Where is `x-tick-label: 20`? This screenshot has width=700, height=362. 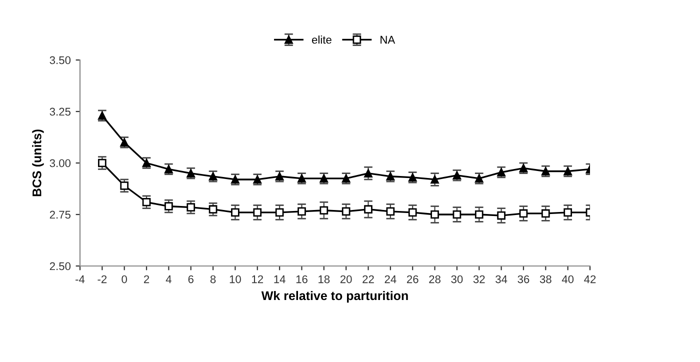
x-tick-label: 20 is located at coordinates (346, 279).